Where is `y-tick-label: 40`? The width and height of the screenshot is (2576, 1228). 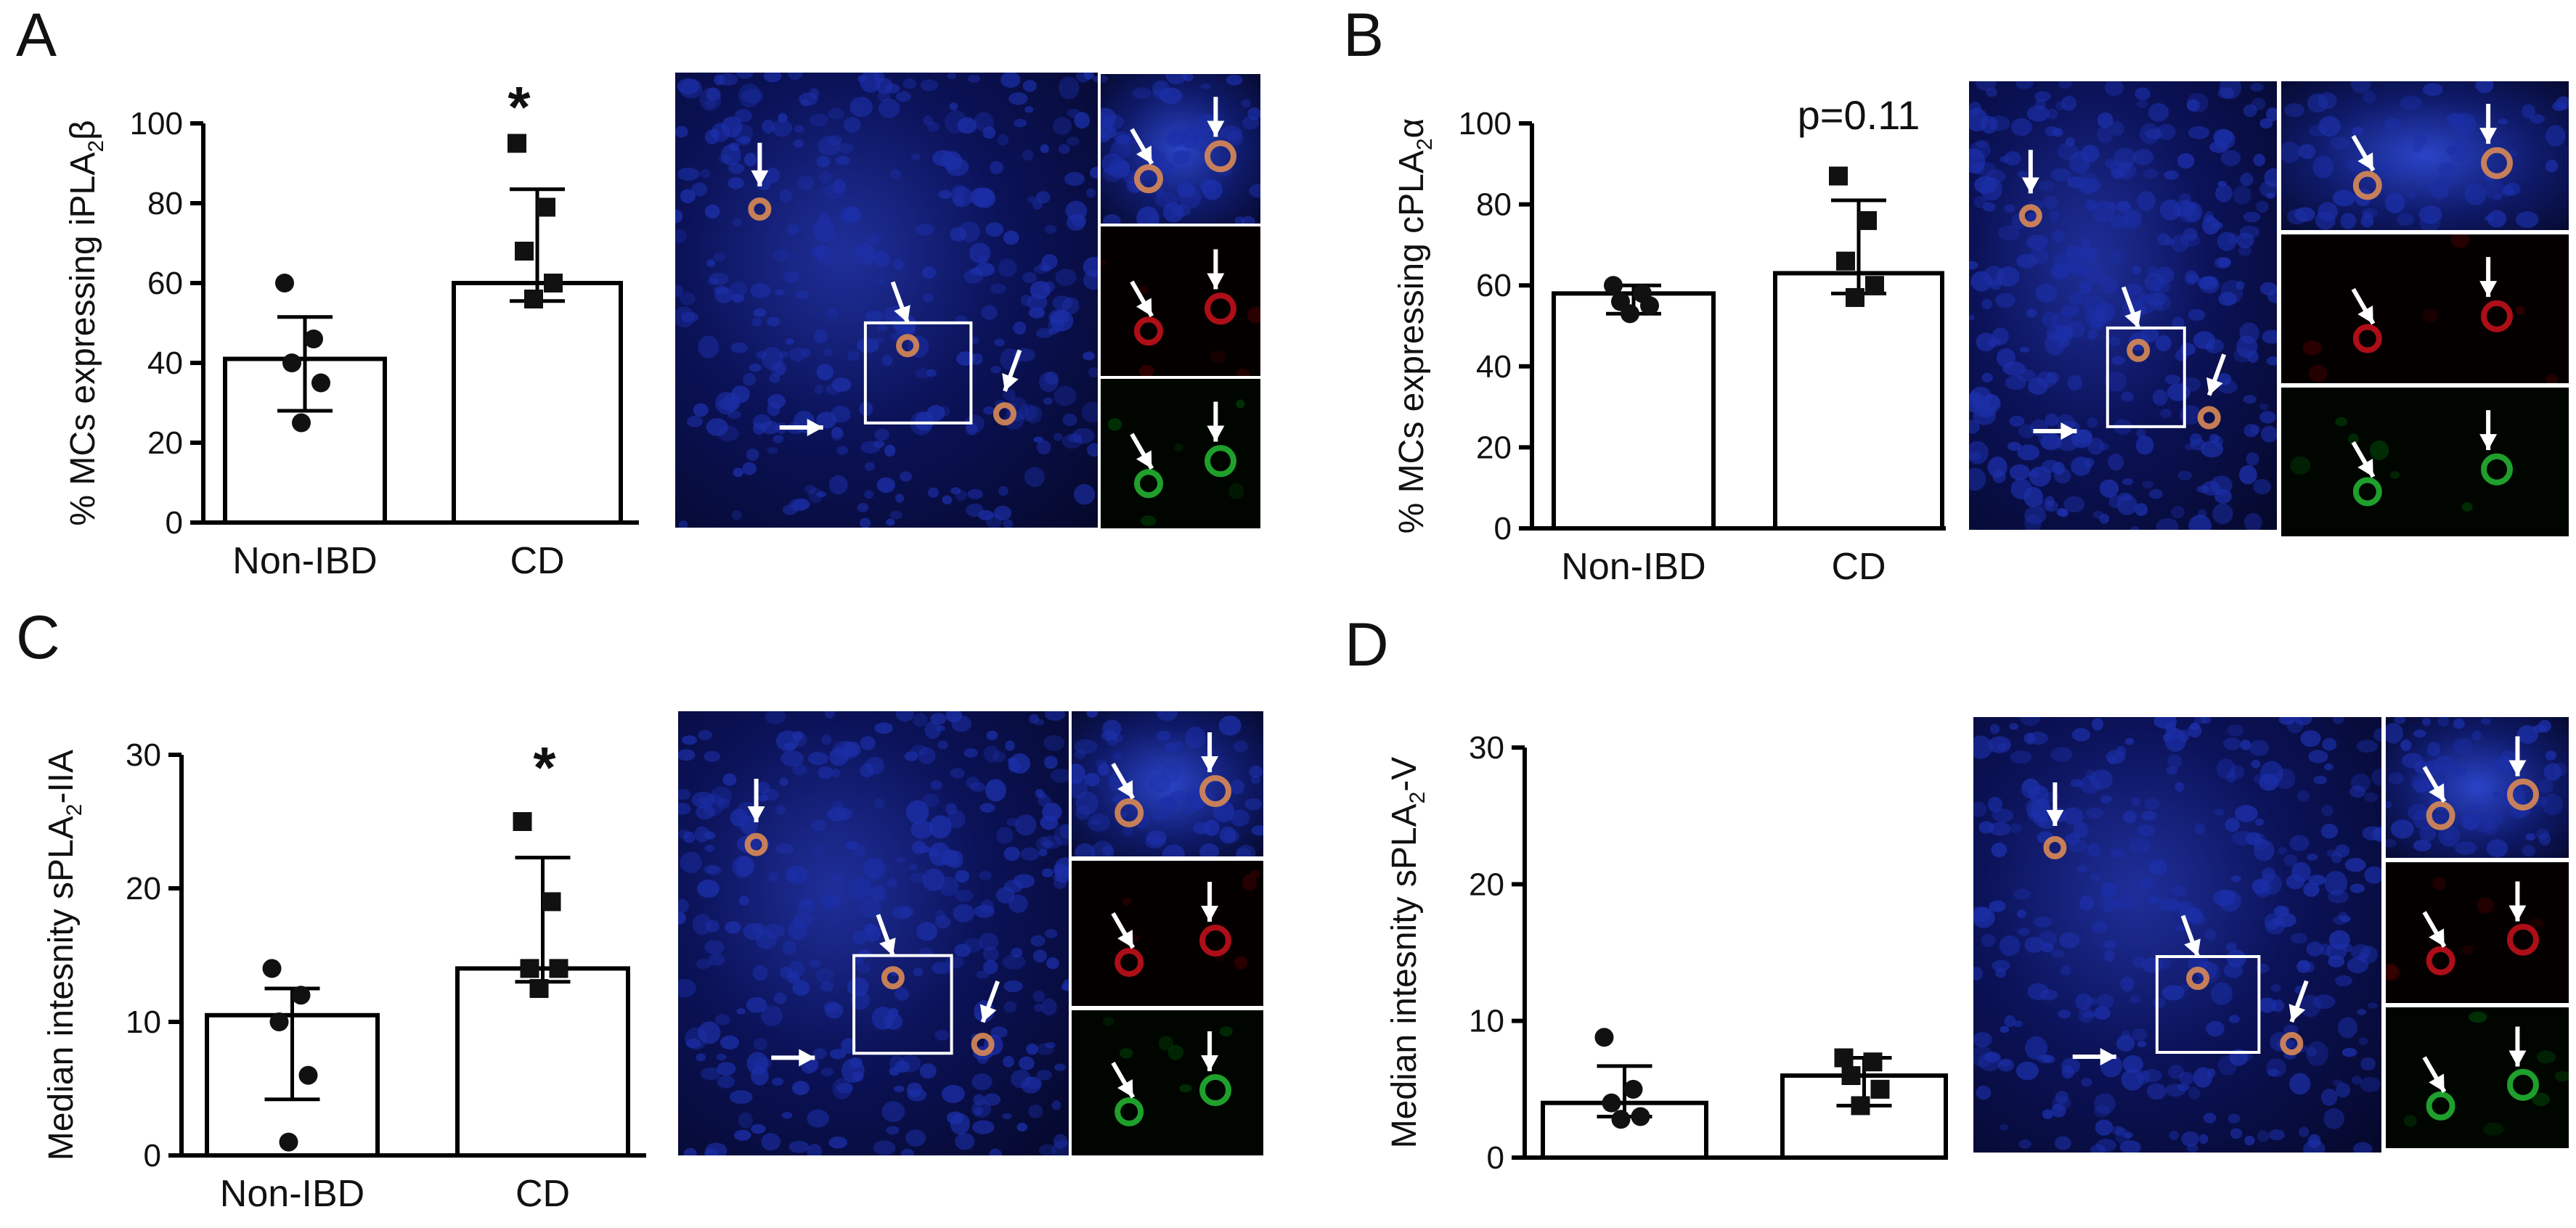
y-tick-label: 40 is located at coordinates (1494, 367).